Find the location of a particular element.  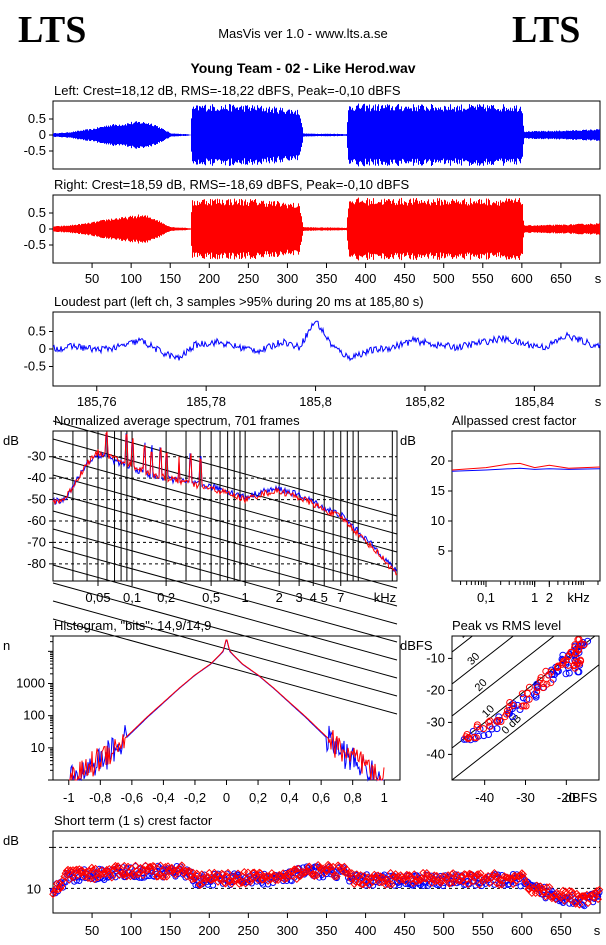

x-tick-label: 4 is located at coordinates (313, 597).